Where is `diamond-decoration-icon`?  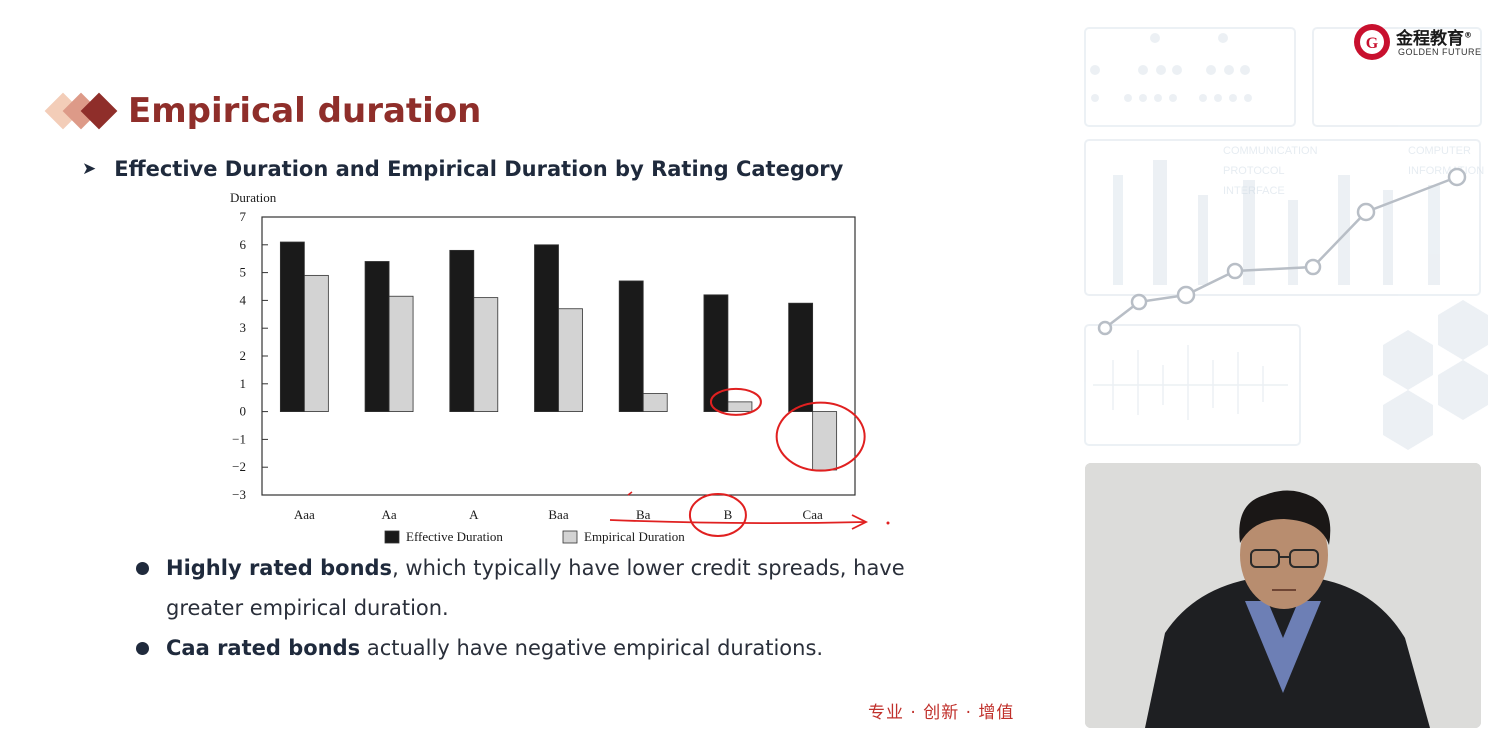
diamond-decoration-icon is located at coordinates (81, 111).